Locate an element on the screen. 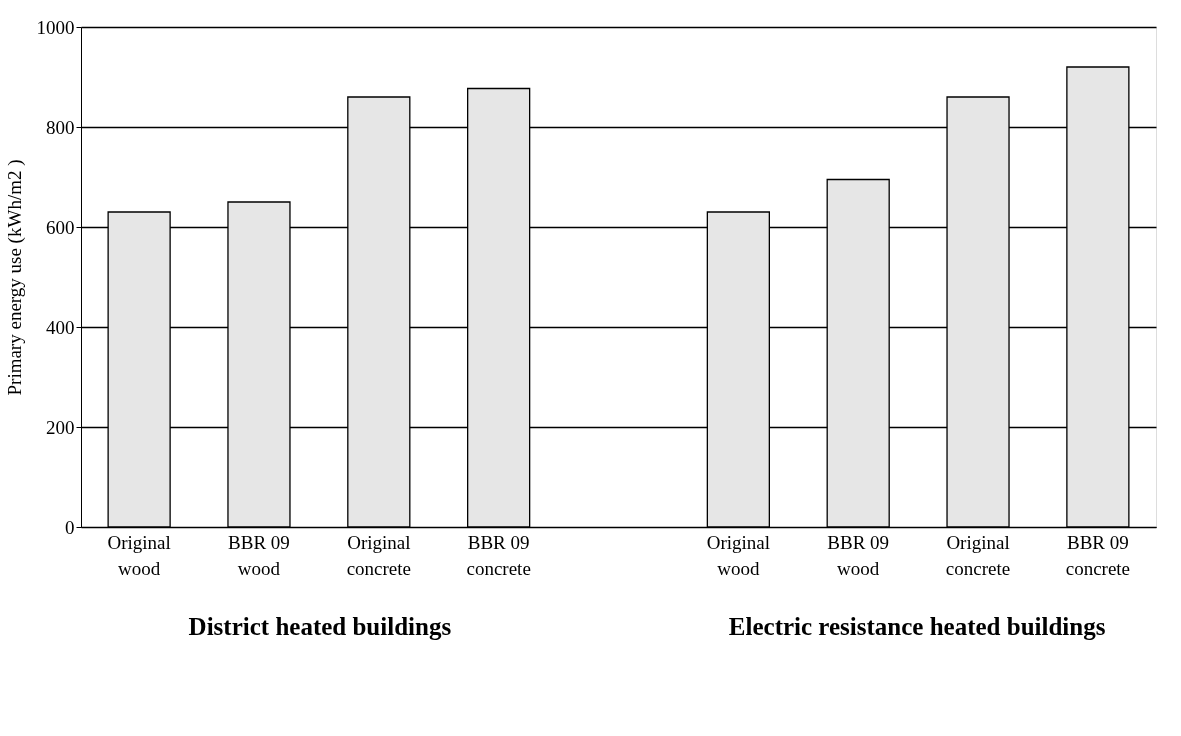  y-tick-label: 200 is located at coordinates (60, 427).